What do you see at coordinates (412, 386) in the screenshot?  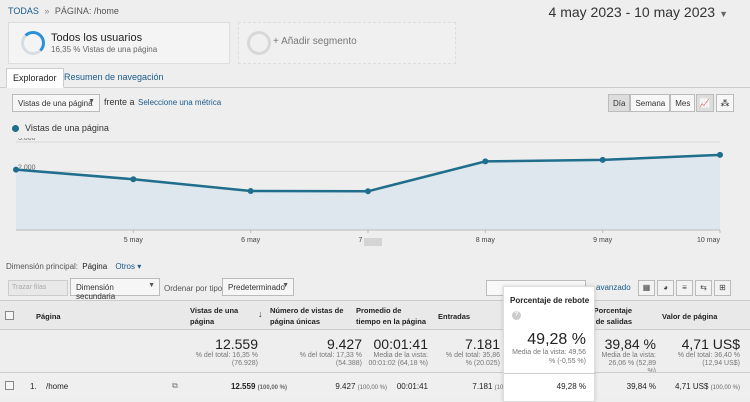 I see `row-avg-time: 00:01:41` at bounding box center [412, 386].